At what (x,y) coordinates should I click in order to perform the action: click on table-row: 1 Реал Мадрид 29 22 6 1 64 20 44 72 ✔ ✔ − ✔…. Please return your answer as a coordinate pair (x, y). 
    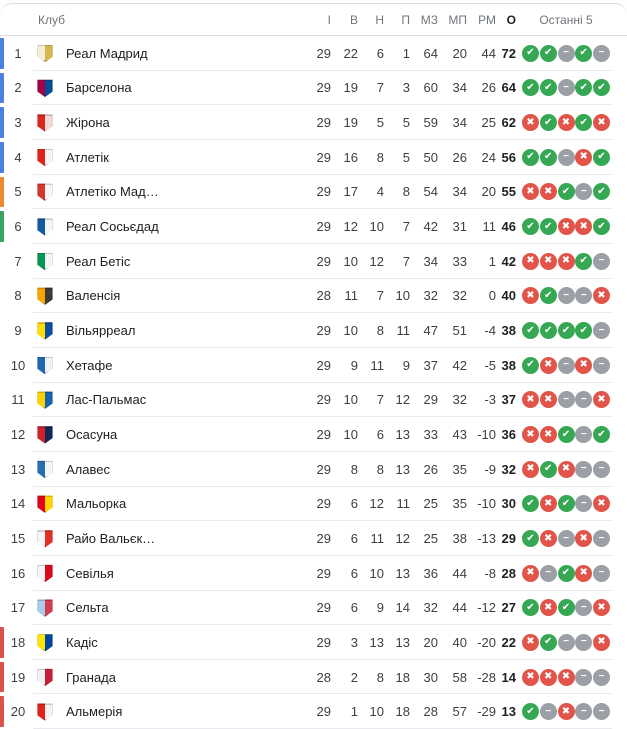
    Looking at the image, I should click on (313, 53).